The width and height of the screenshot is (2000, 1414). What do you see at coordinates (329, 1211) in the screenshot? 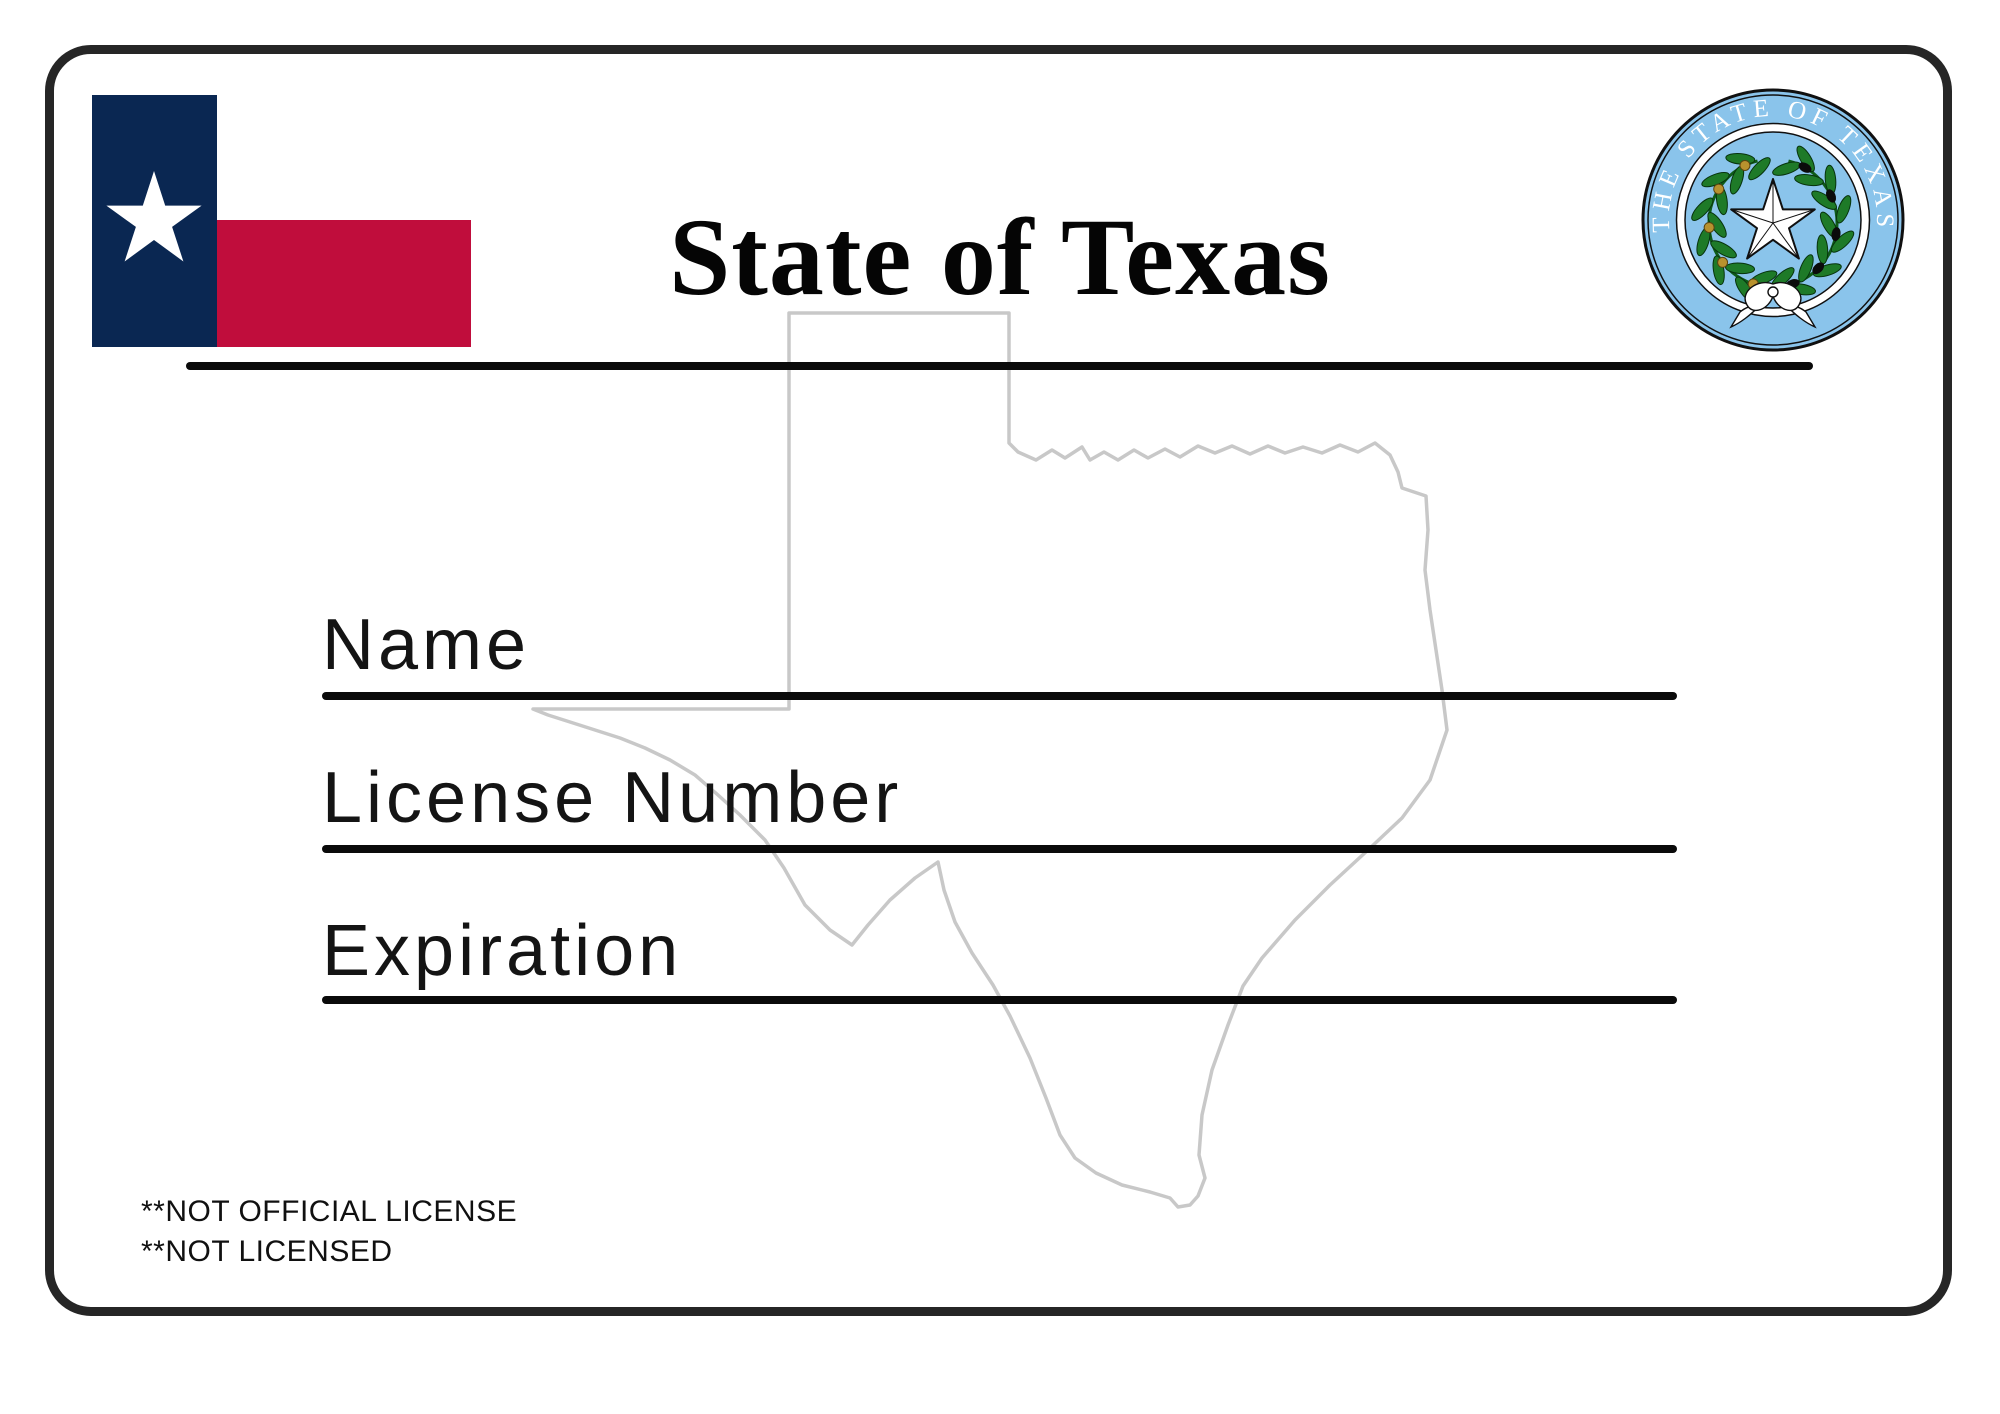
I see `disclaimer-line-1: **NOT OFFICIAL LICENSE` at bounding box center [329, 1211].